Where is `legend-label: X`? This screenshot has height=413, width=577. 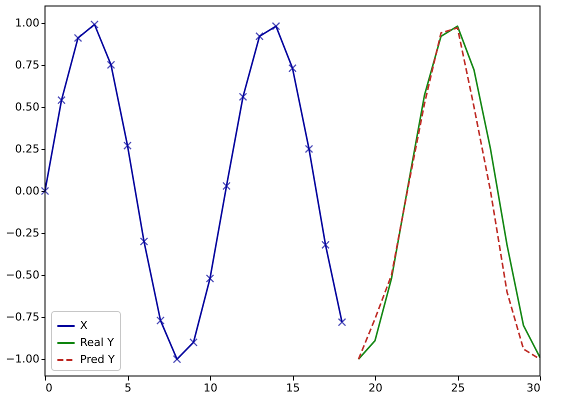 legend-label: X is located at coordinates (84, 325).